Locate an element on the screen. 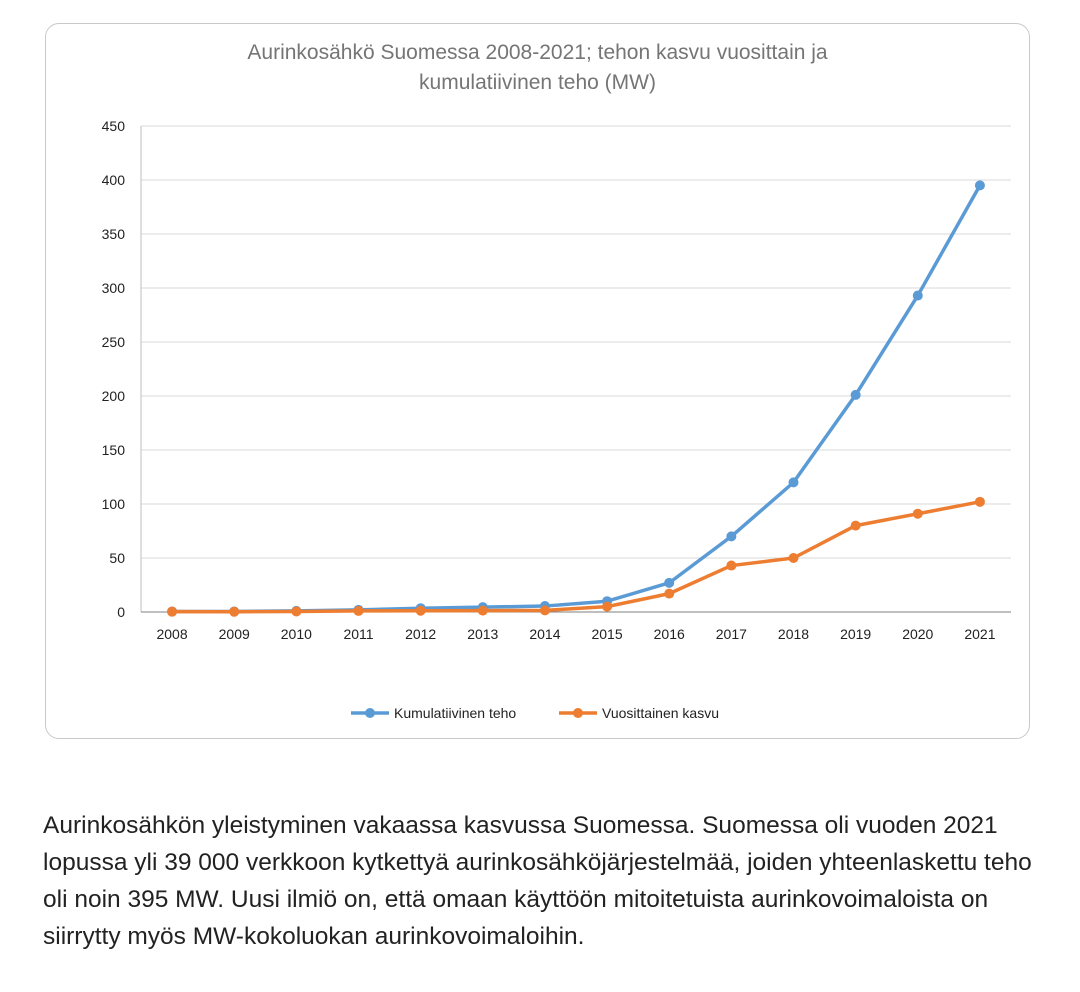 Image resolution: width=1080 pixels, height=992 pixels. chart-title-line-2: kumulatiivinen teho (MW) is located at coordinates (537, 82).